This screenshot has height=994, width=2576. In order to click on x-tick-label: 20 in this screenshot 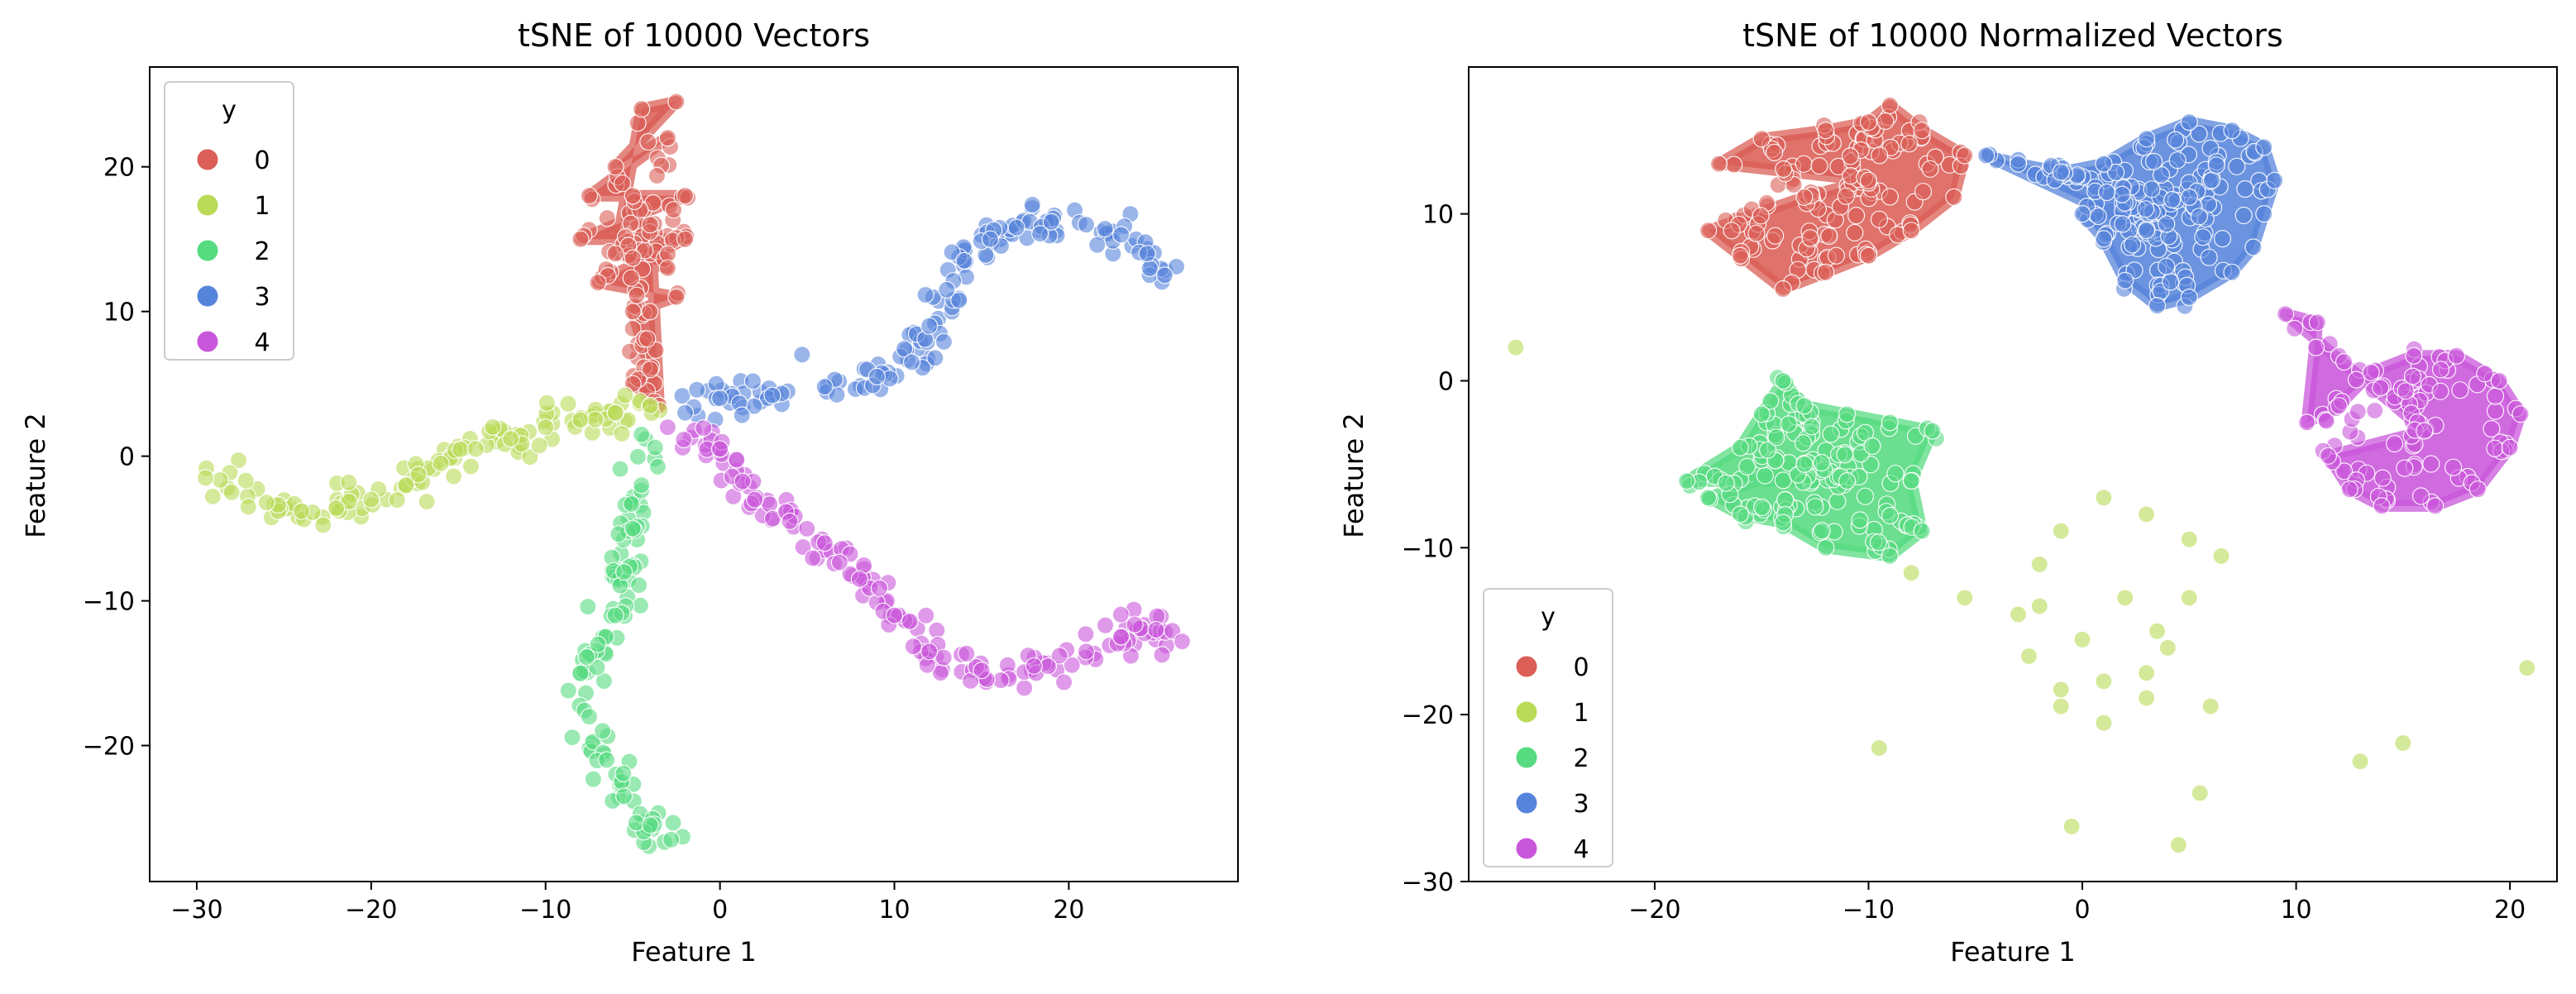, I will do `click(1068, 910)`.